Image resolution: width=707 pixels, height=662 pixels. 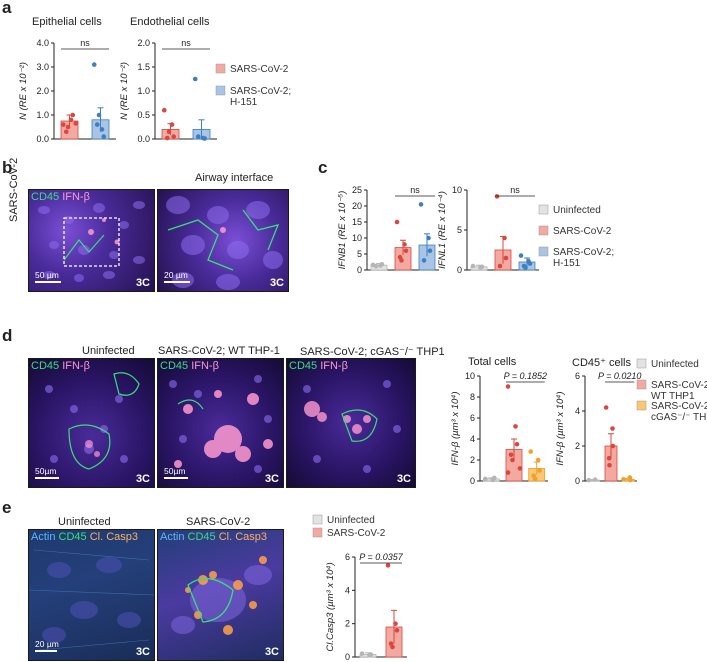 What do you see at coordinates (219, 351) in the screenshot?
I see `d-title-wt: SARS-CoV-2; WT THP-1` at bounding box center [219, 351].